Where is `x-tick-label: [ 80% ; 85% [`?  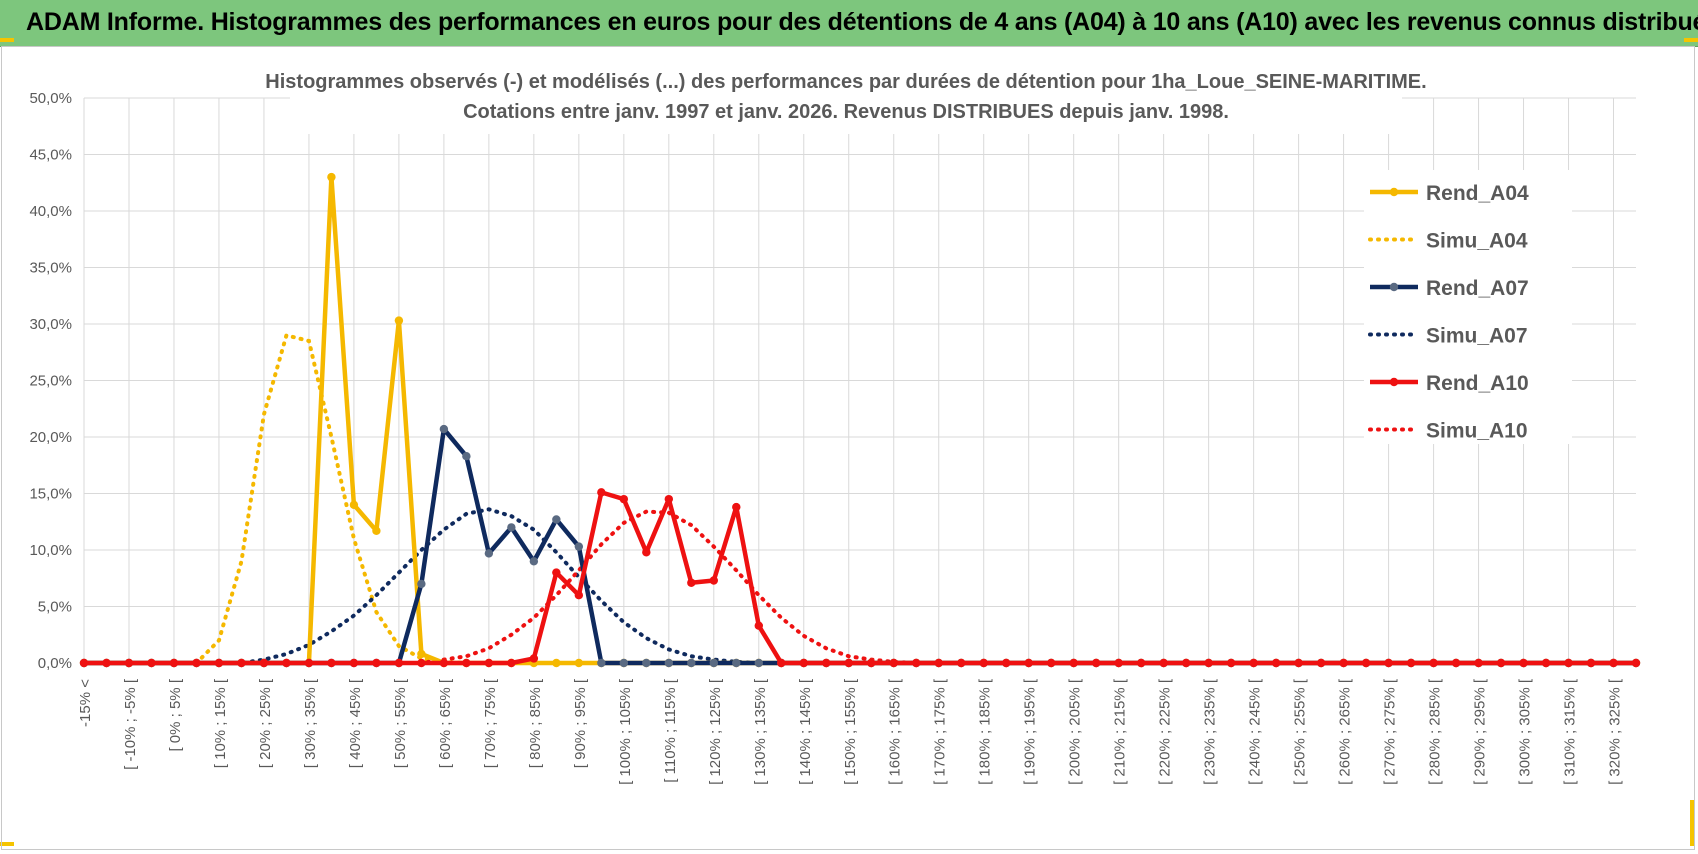
x-tick-label: [ 80% ; 85% [ is located at coordinates (535, 723).